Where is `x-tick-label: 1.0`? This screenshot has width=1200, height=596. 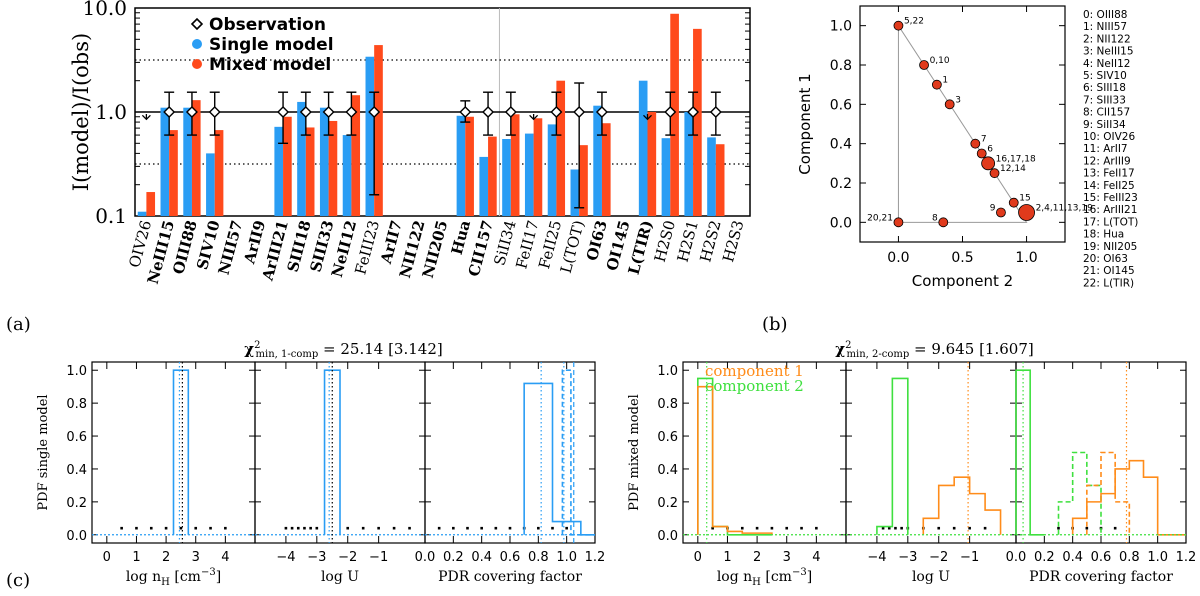
x-tick-label: 1.0 is located at coordinates (1026, 258).